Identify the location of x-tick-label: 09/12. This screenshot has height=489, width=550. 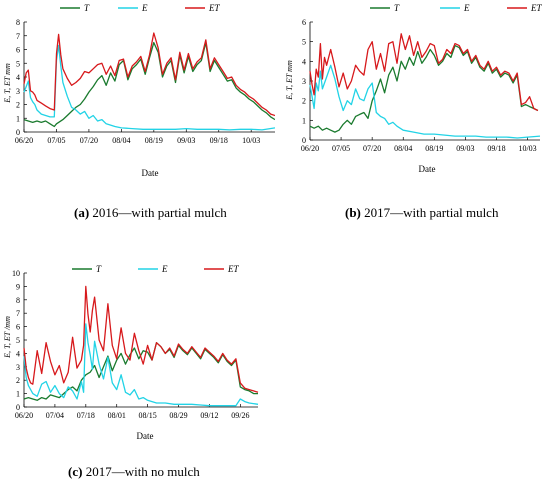
(209, 415).